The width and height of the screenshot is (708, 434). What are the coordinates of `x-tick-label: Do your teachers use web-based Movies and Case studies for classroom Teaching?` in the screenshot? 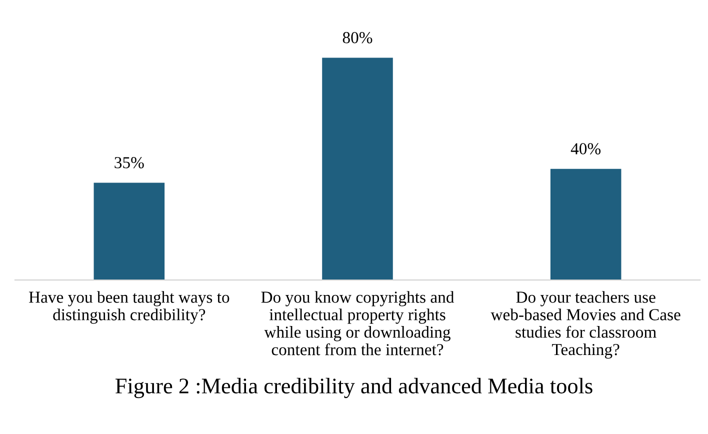 It's located at (585, 325).